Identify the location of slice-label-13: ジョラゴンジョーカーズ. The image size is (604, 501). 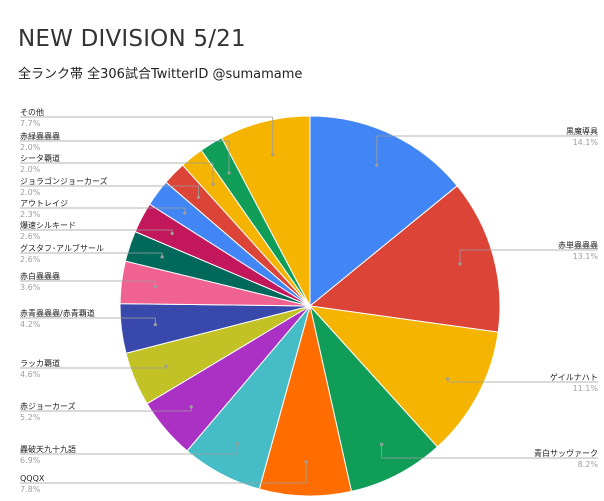
(64, 181).